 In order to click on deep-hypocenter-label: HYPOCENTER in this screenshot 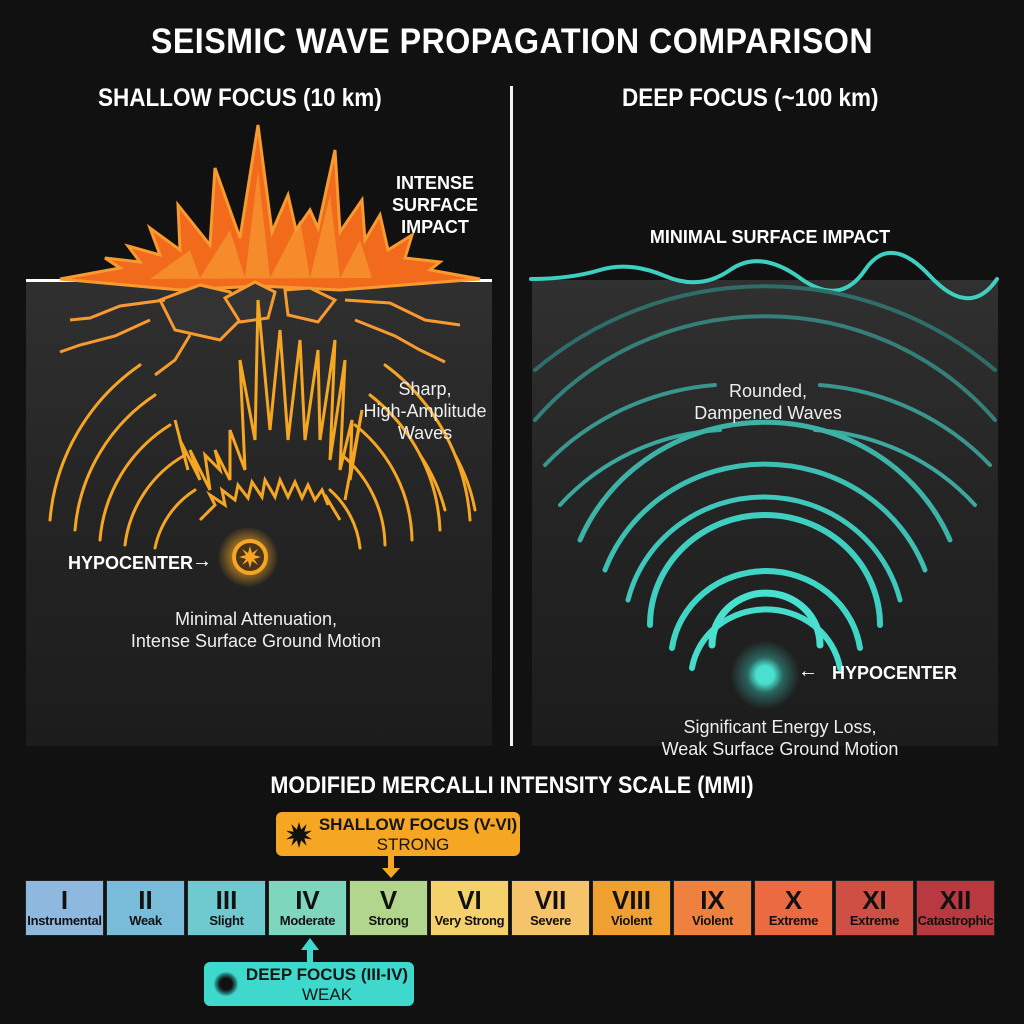, I will do `click(895, 673)`.